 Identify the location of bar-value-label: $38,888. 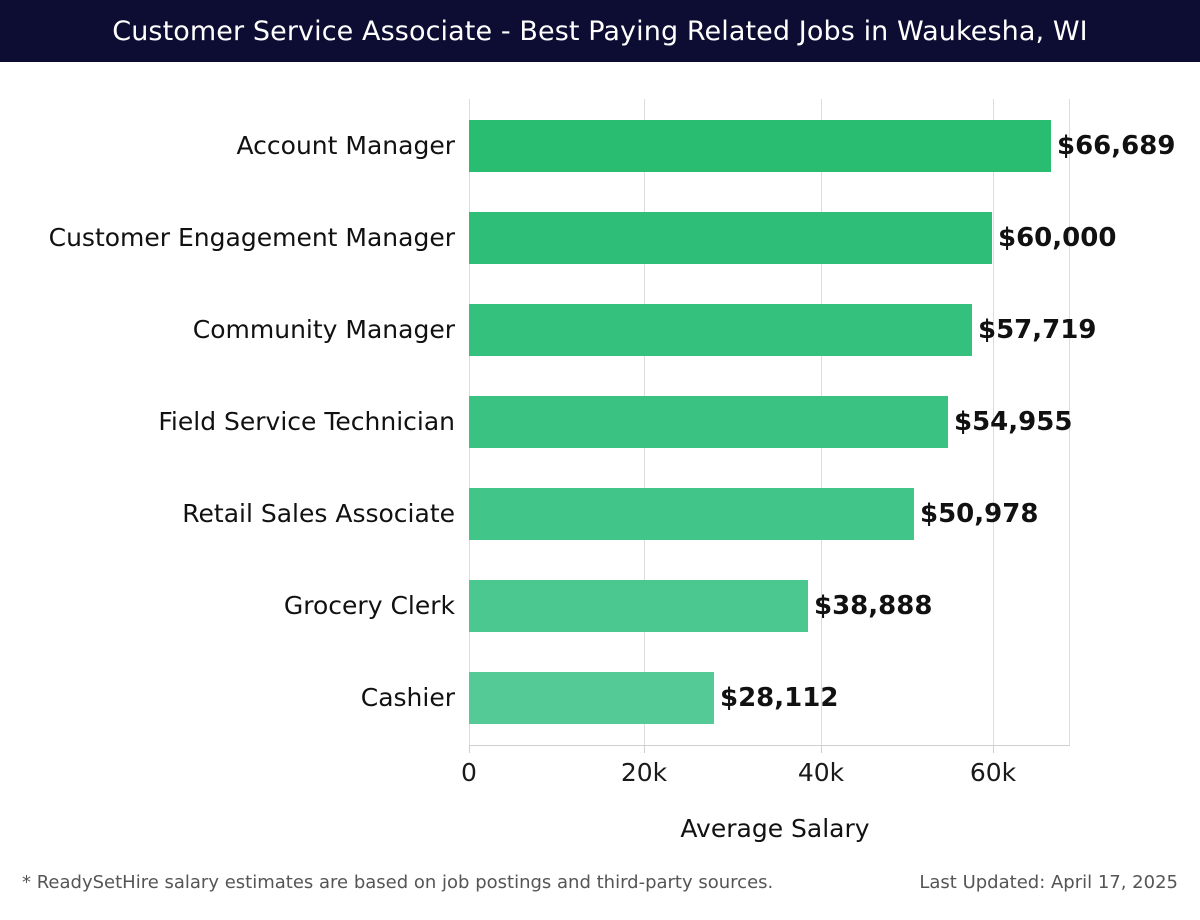
(873, 606).